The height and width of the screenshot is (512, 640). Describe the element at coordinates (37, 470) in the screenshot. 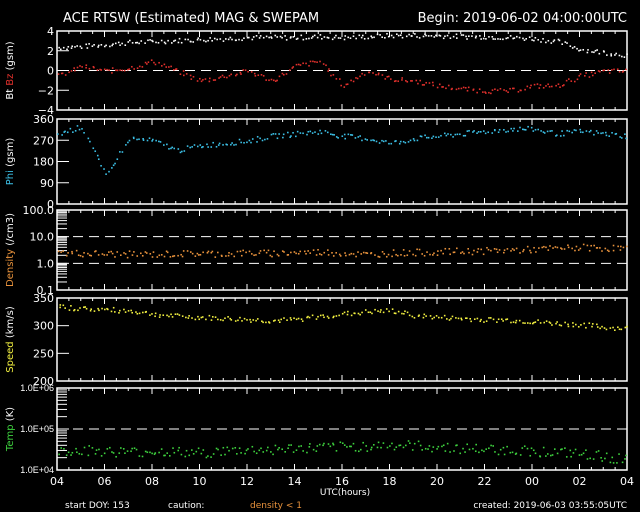

I see `y-tick-label: 1.0E+04` at that location.